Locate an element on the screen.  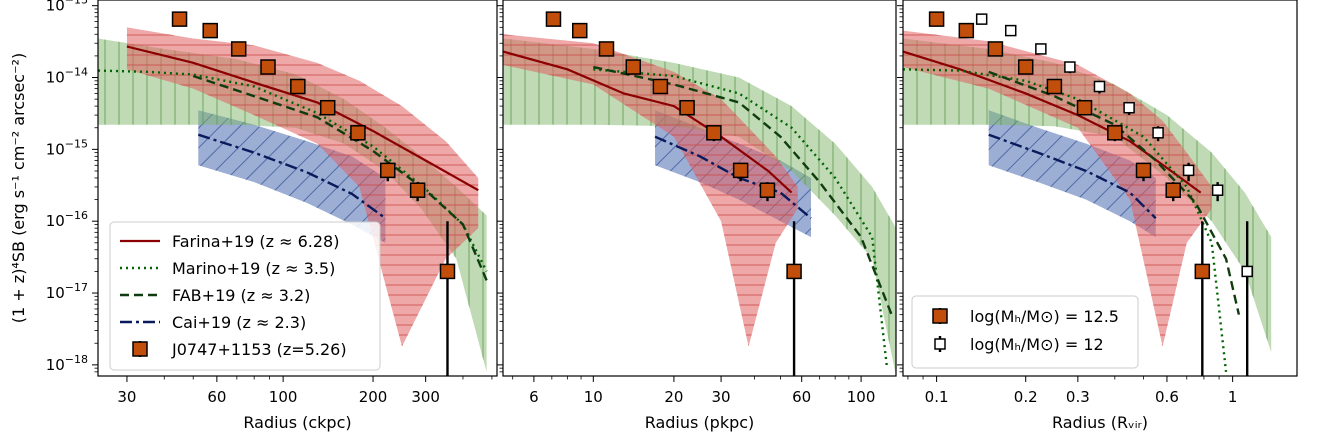
legend-label: Farina+19 (z ≈ 6.28) is located at coordinates (255, 241).